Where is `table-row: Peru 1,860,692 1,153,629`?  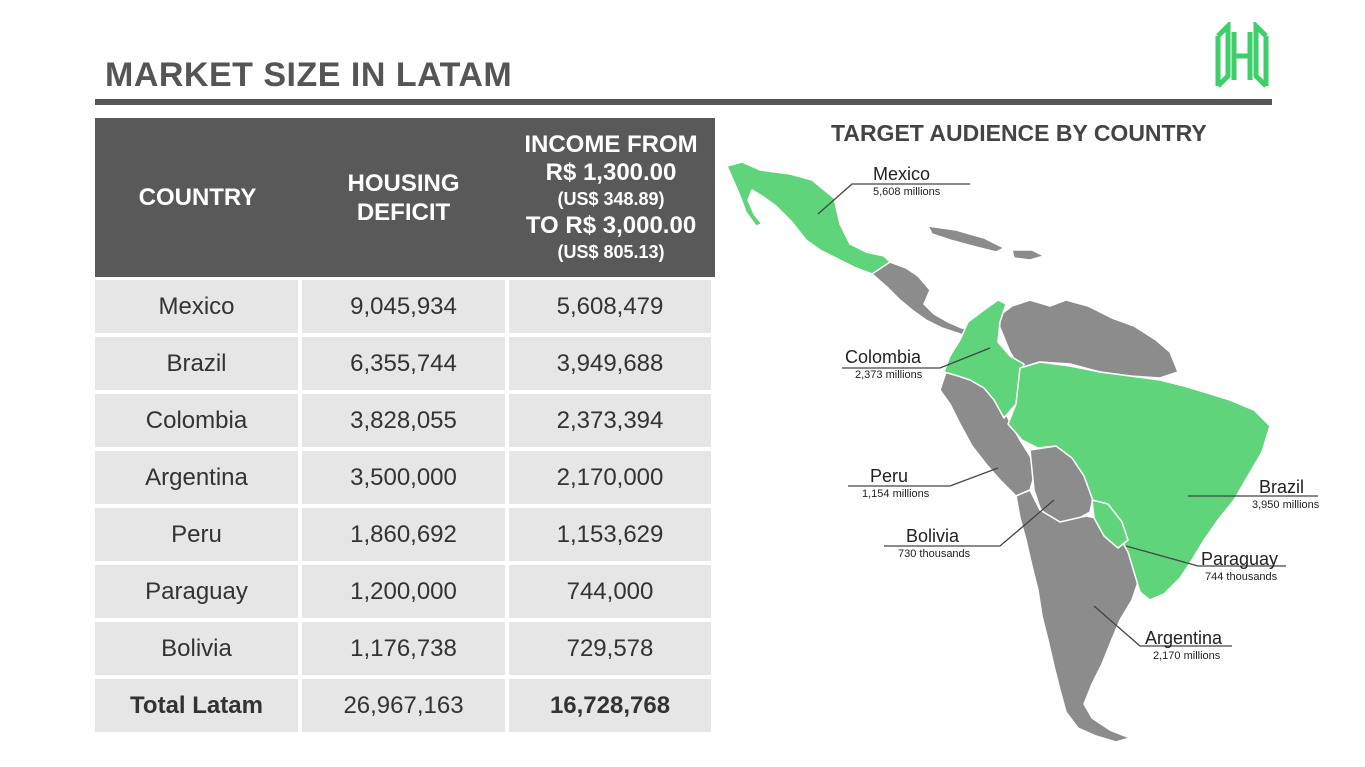 table-row: Peru 1,860,692 1,153,629 is located at coordinates (405, 534).